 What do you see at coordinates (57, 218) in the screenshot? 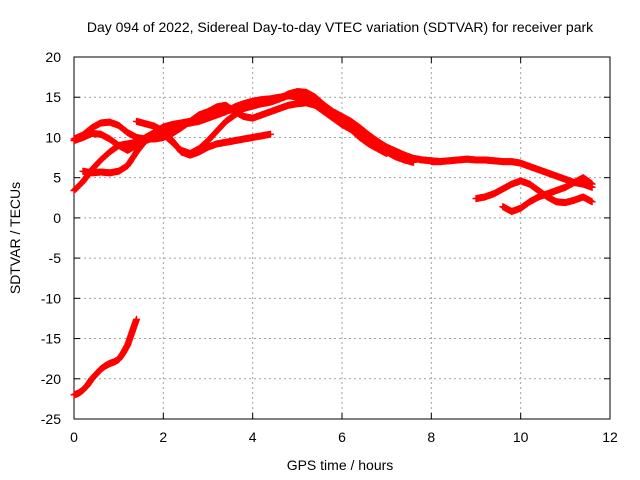
I see `y-tick-label: 0` at bounding box center [57, 218].